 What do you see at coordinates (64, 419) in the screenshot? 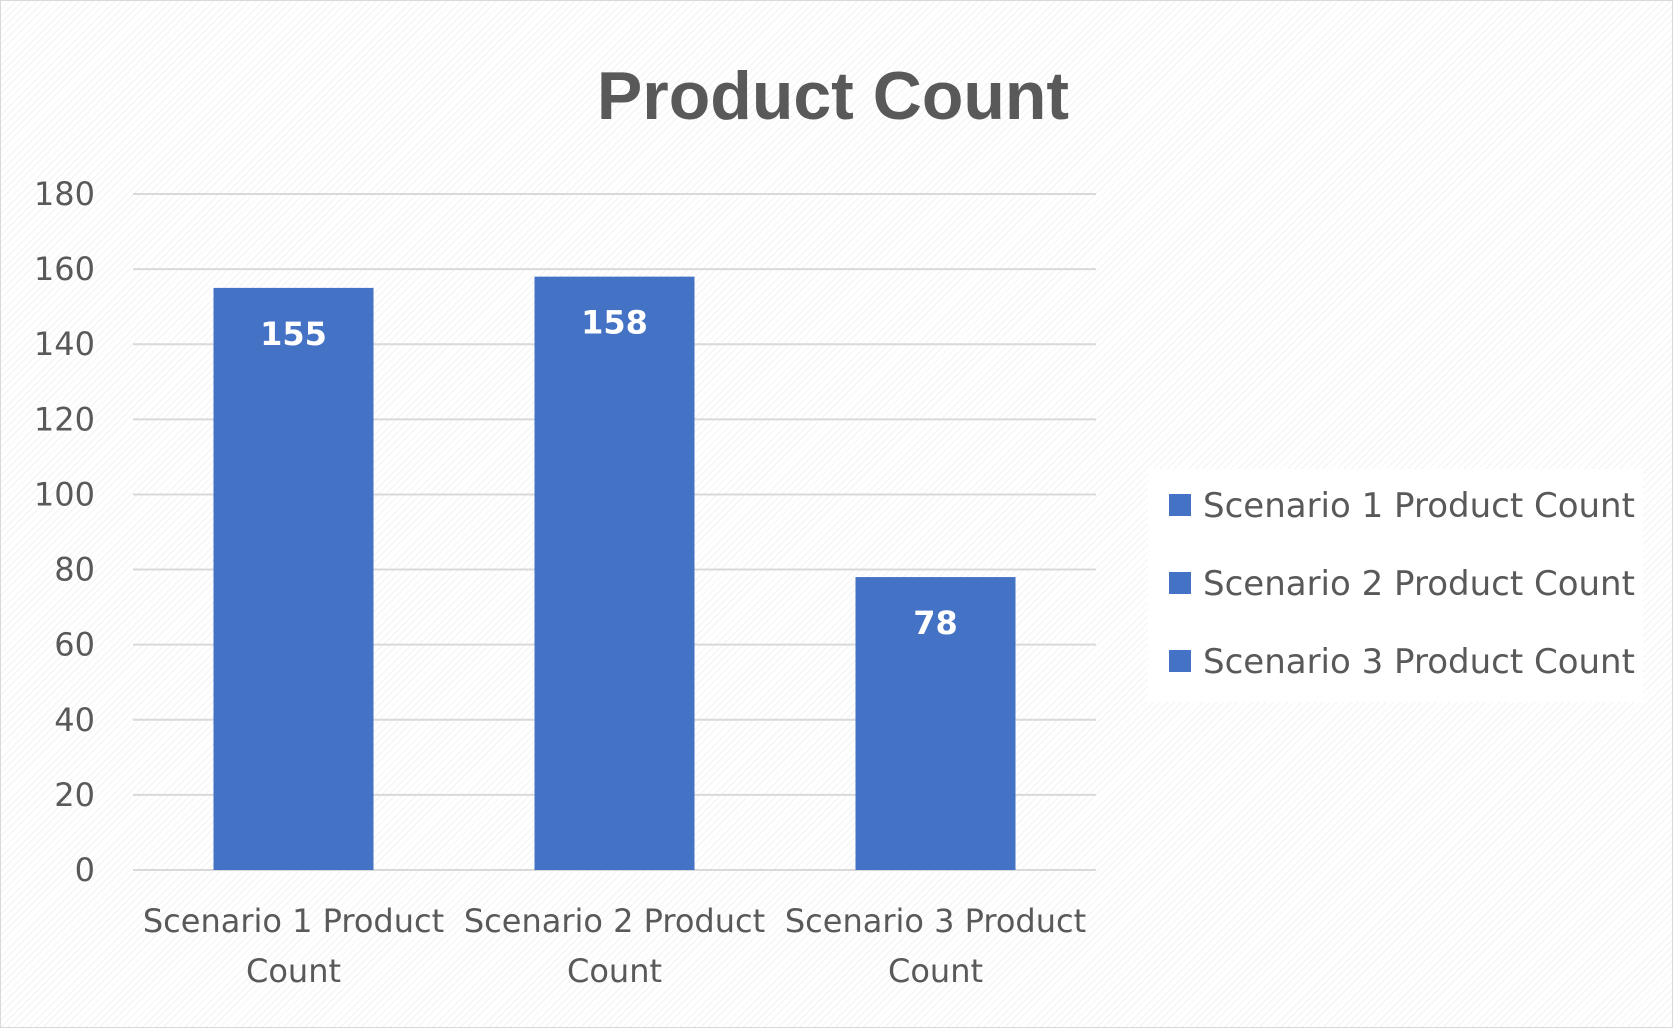
I see `y-tick-label: 120` at bounding box center [64, 419].